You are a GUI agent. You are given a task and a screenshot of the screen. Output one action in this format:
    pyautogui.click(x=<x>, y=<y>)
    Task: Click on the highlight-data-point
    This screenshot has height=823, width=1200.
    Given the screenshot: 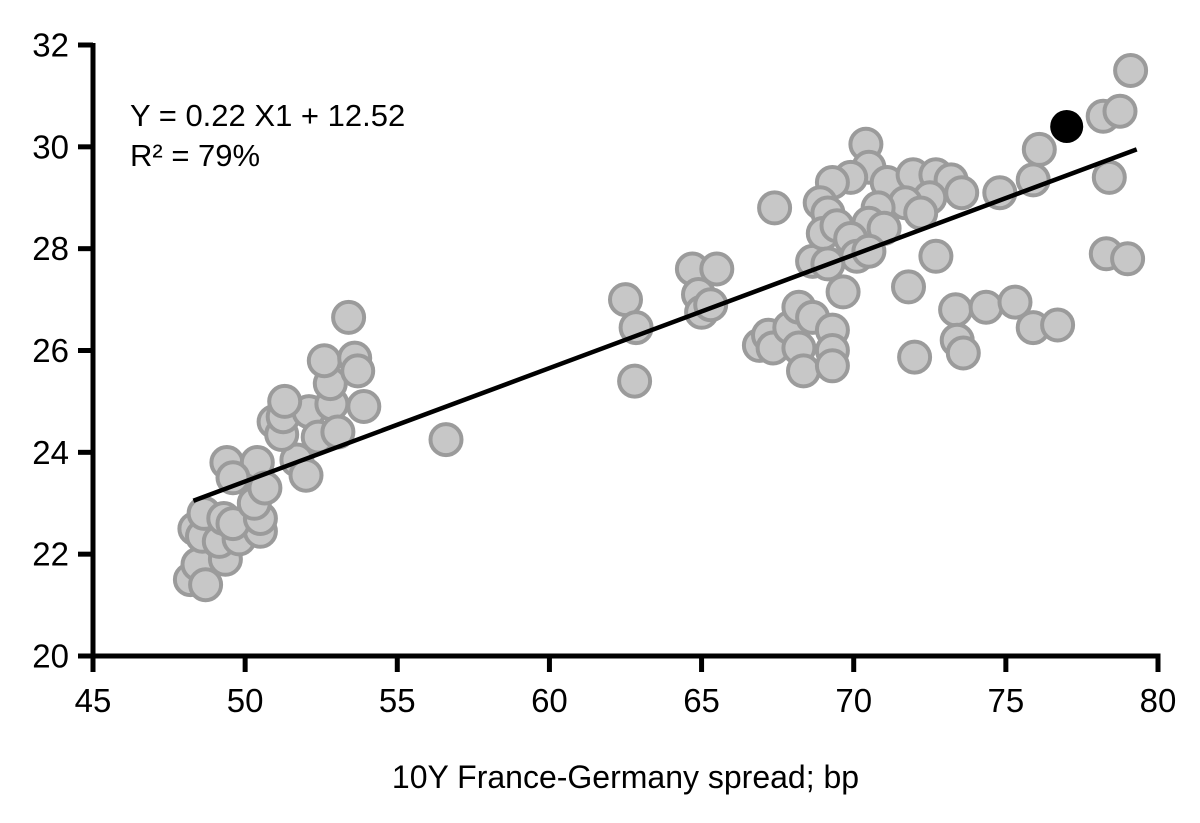 What is the action you would take?
    pyautogui.click(x=1067, y=126)
    